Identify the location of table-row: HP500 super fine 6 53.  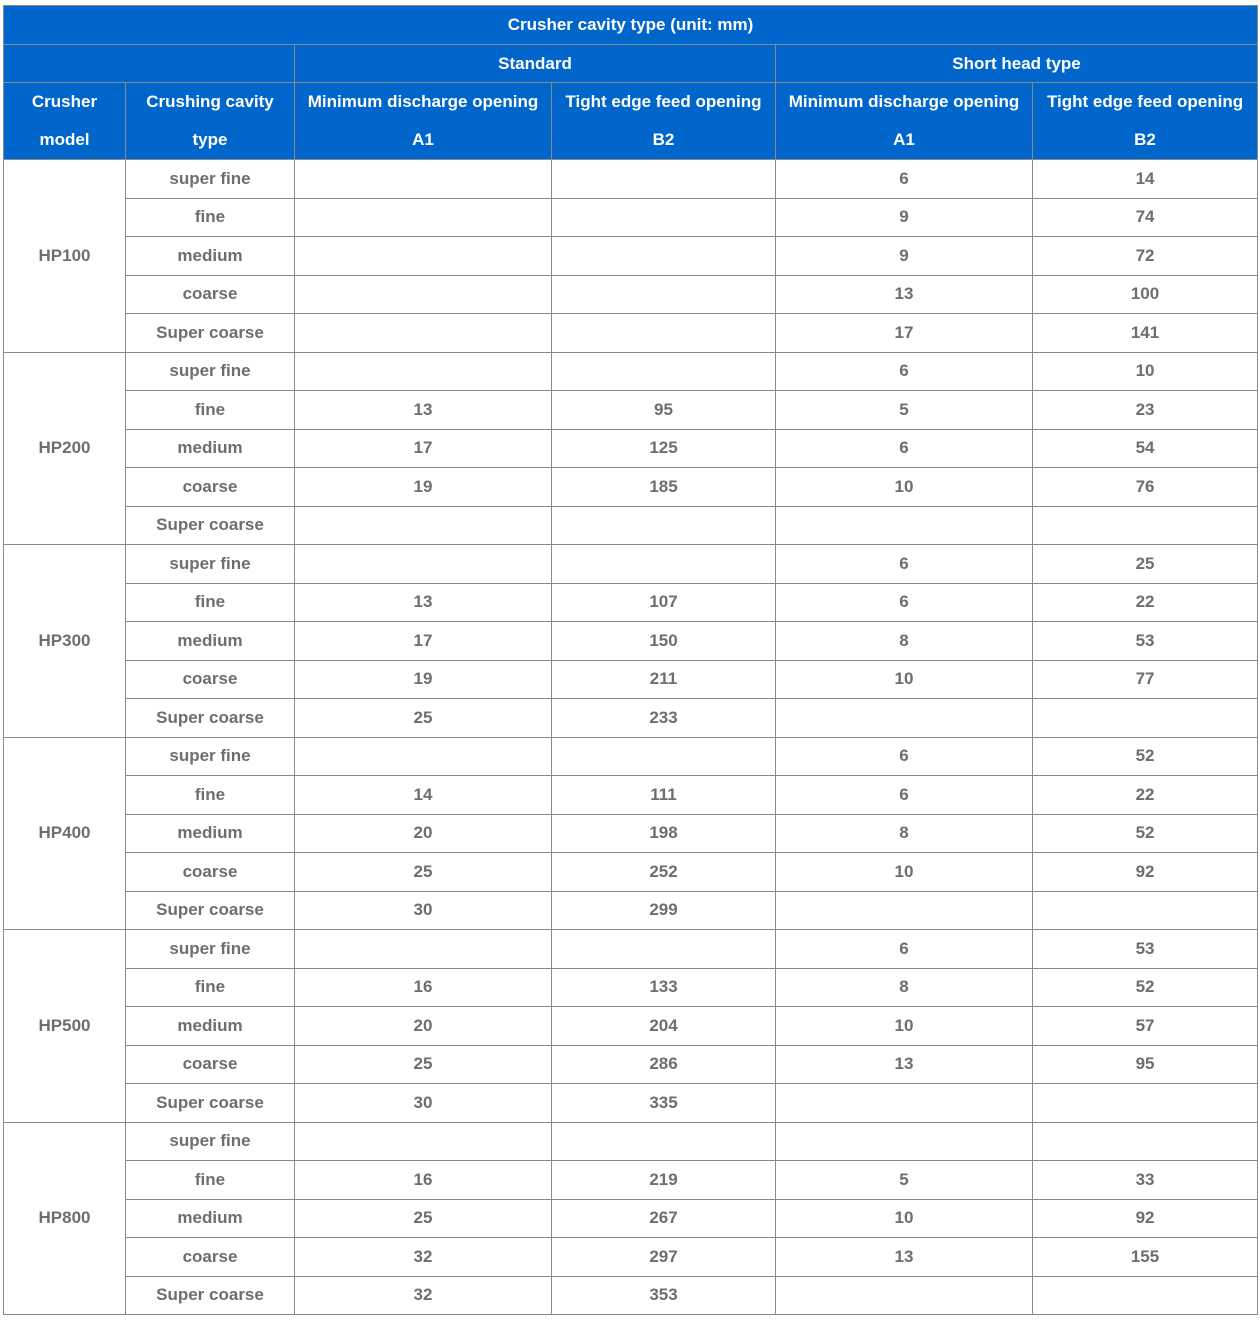
(631, 1026).